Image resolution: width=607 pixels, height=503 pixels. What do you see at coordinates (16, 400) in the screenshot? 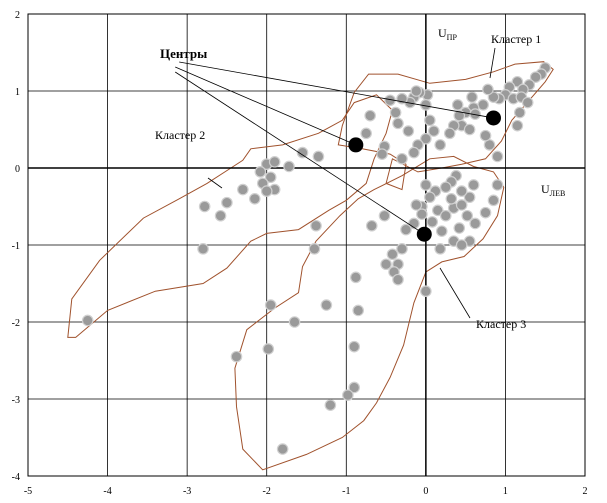
I see `y-tick-label: -3` at bounding box center [16, 400].